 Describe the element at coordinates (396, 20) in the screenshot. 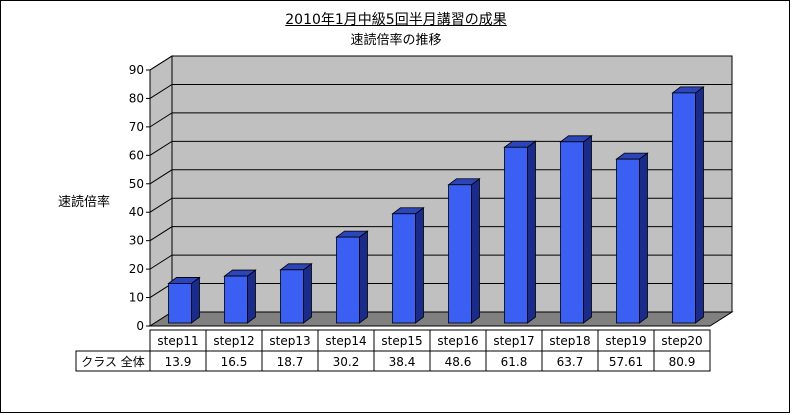

I see `chart-title: 2010年1月中級5回半月講習の成果` at that location.